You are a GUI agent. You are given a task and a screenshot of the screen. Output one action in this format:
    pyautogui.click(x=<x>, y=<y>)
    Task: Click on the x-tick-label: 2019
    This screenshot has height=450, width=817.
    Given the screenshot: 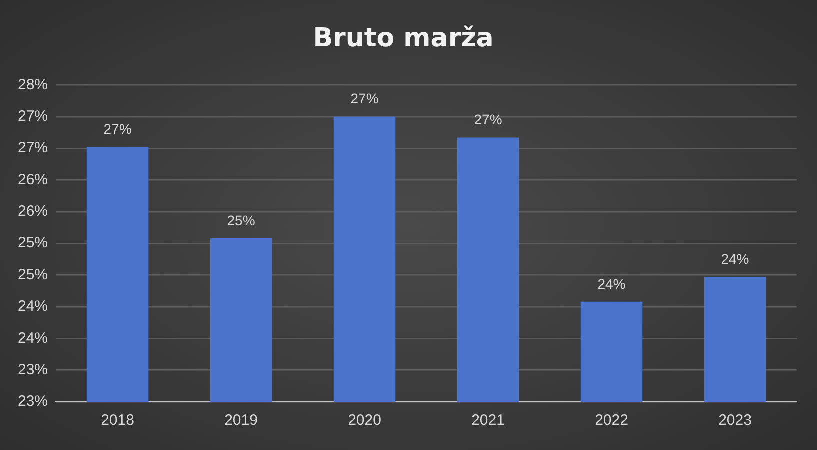 What is the action you would take?
    pyautogui.click(x=241, y=421)
    